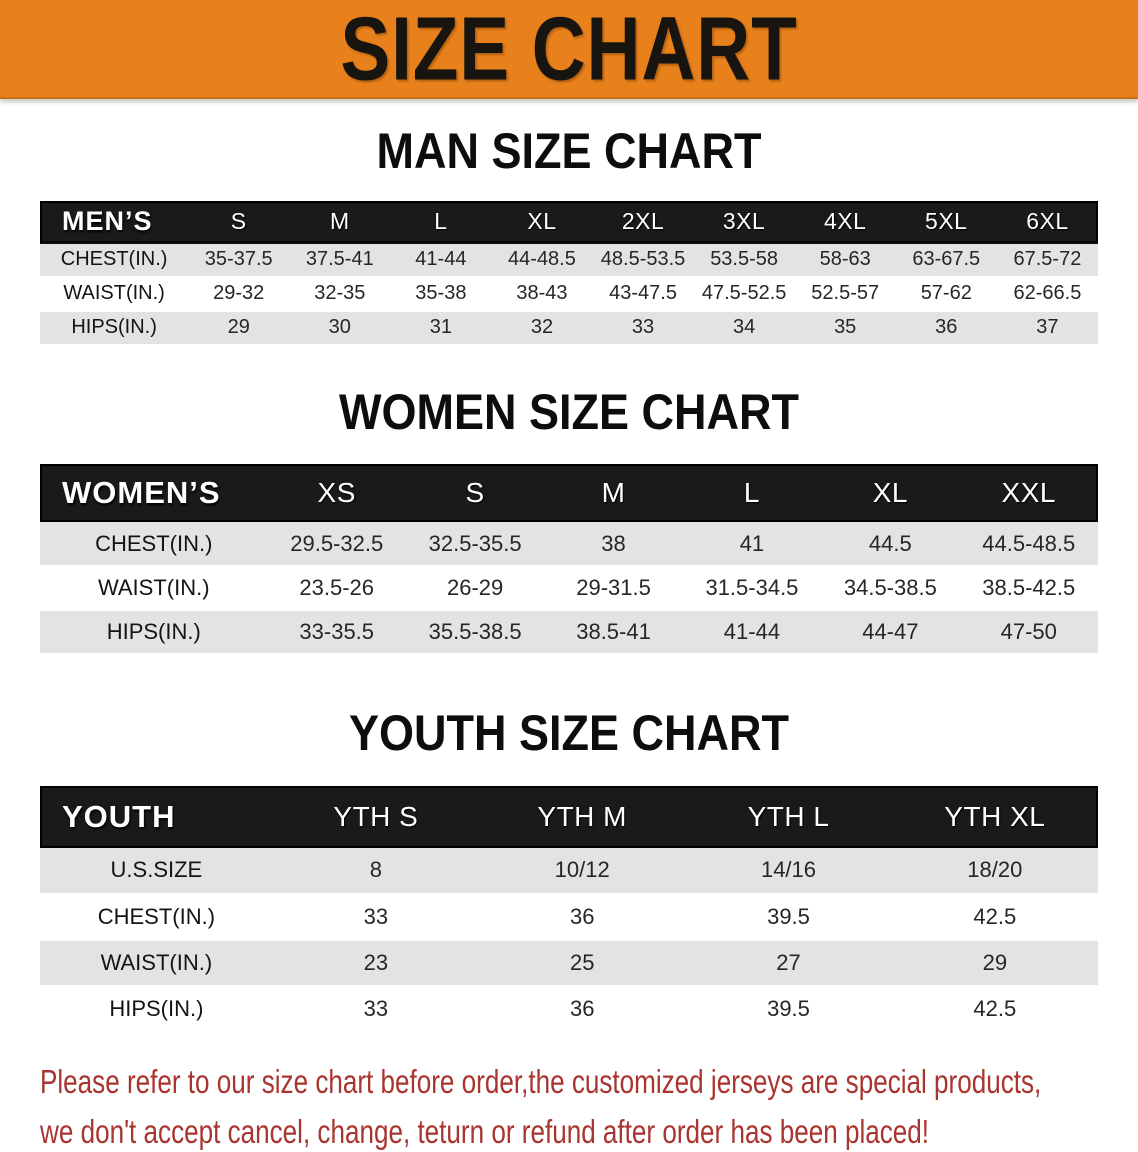  Describe the element at coordinates (788, 917) in the screenshot. I see `cell: 39.5` at that location.